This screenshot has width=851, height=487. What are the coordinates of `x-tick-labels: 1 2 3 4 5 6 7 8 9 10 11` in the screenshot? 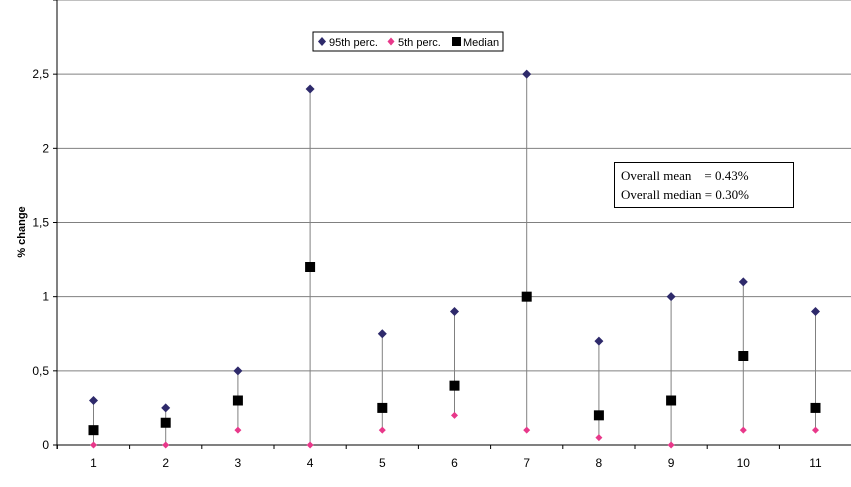 It's located at (456, 463).